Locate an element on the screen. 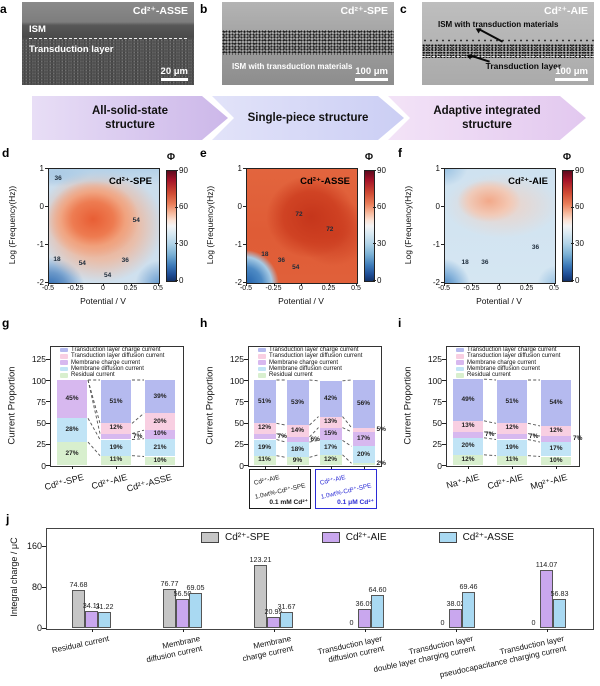 Image resolution: width=600 pixels, height=686 pixels. heatmap-title: Cd²⁺-ASSE is located at coordinates (325, 181).